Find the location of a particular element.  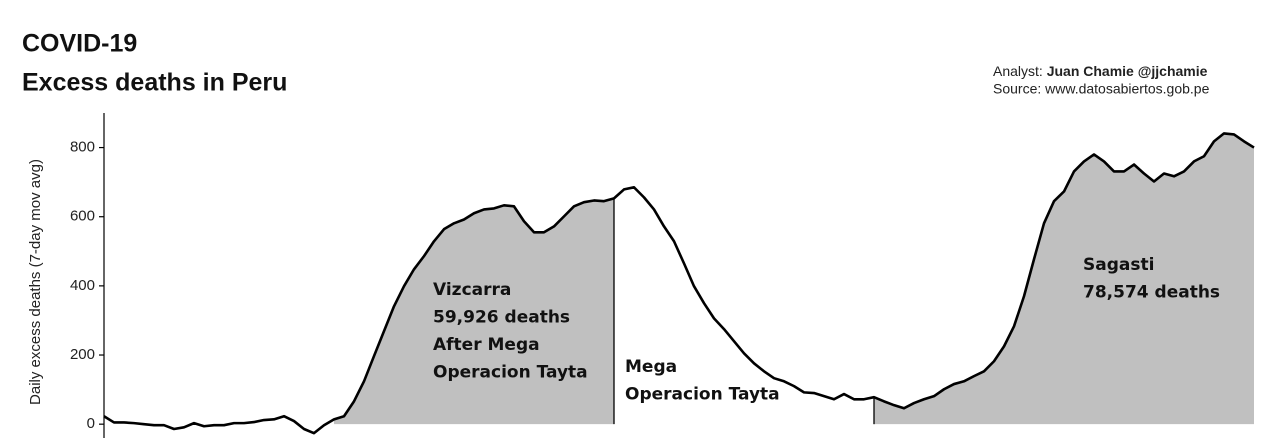

period-label: Vizcarra is located at coordinates (472, 290).